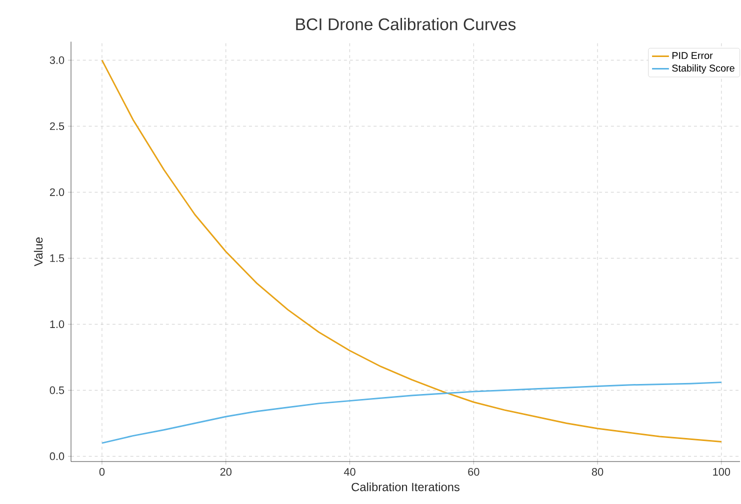 Image resolution: width=741 pixels, height=504 pixels. Describe the element at coordinates (38, 251) in the screenshot. I see `y-axis-title: Value` at that location.